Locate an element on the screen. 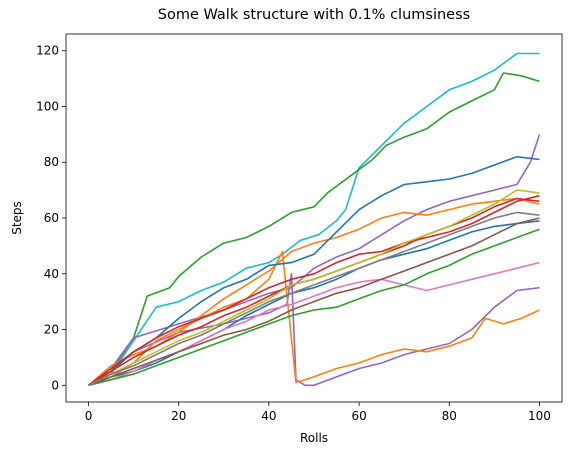 This screenshot has width=571, height=455. x-tick-label: 100 is located at coordinates (539, 416).